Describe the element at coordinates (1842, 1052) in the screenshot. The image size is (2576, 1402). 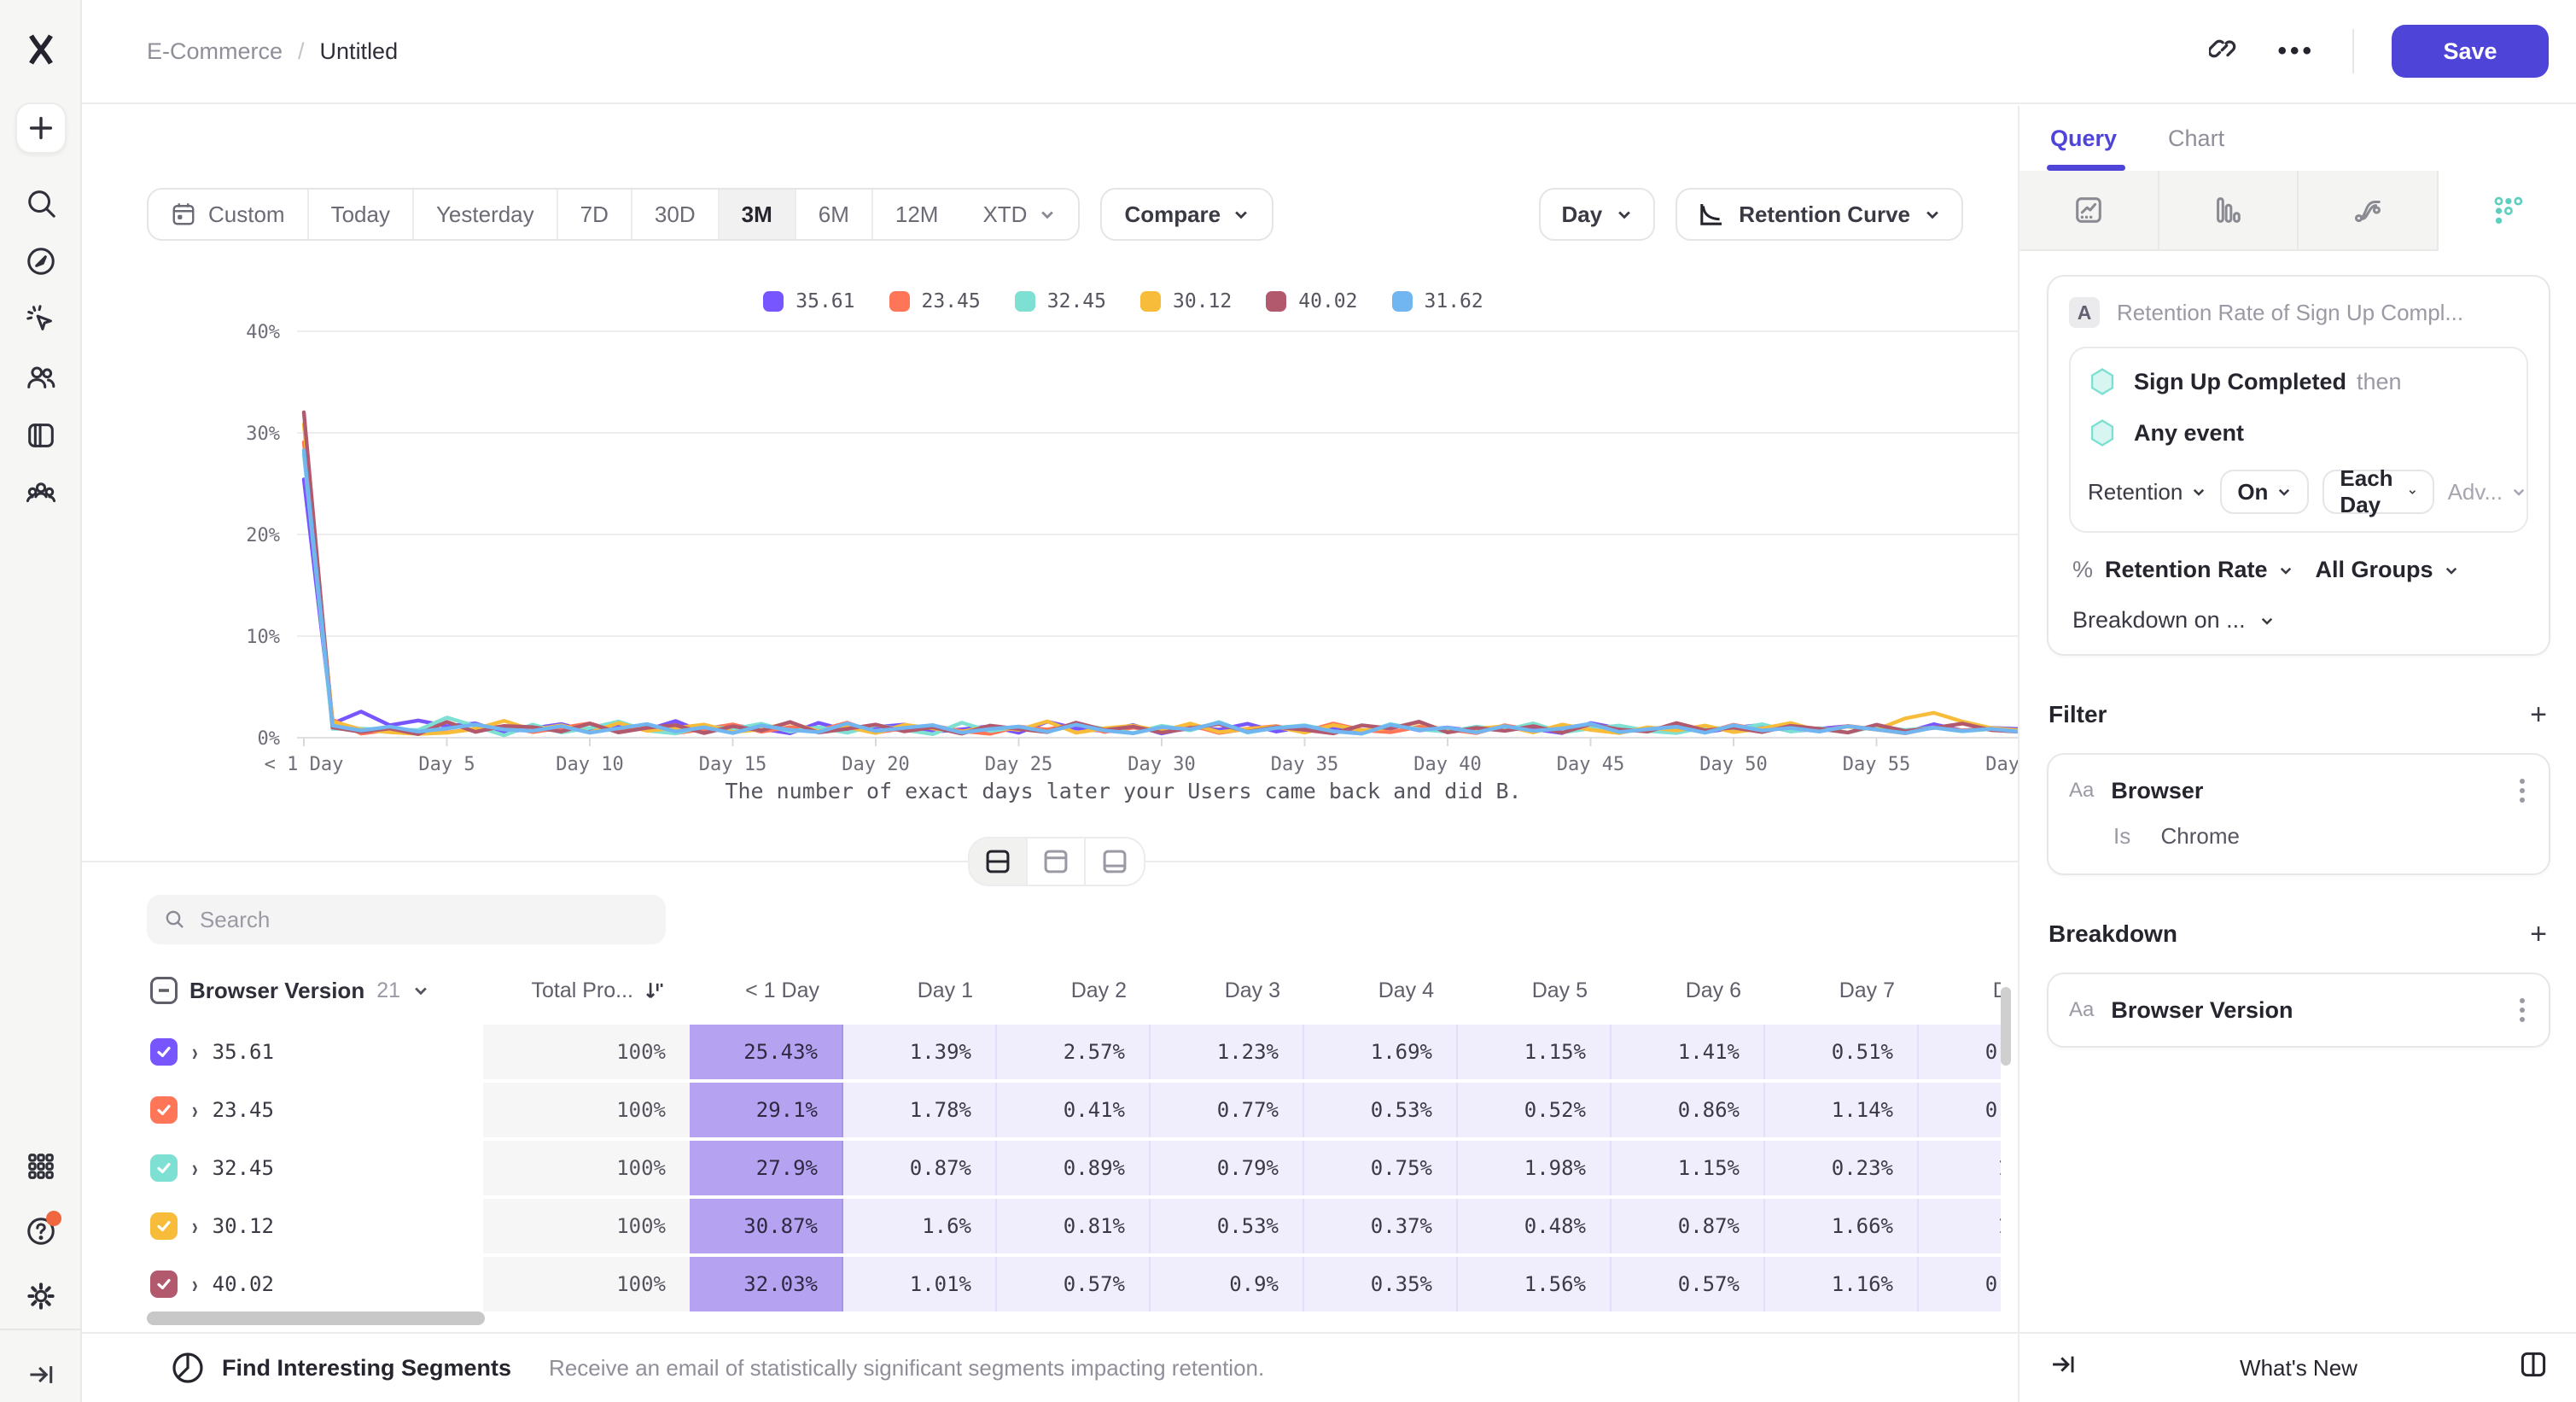
I see `retention-cell: 0.51%` at that location.